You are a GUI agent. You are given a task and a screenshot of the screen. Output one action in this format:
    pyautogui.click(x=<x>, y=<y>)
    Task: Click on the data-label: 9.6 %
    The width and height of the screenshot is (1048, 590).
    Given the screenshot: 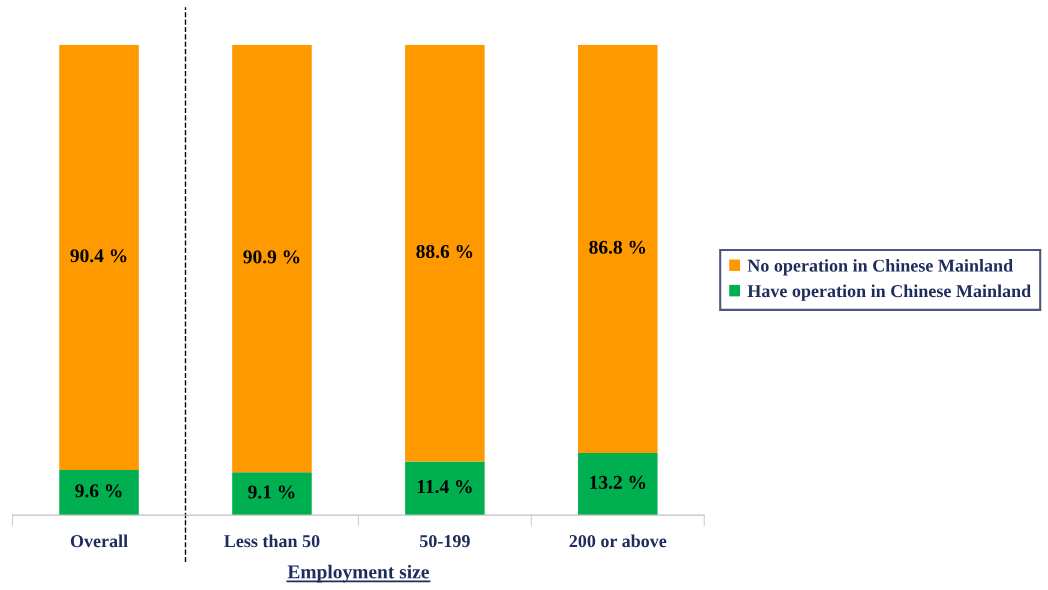 What is the action you would take?
    pyautogui.click(x=98, y=491)
    